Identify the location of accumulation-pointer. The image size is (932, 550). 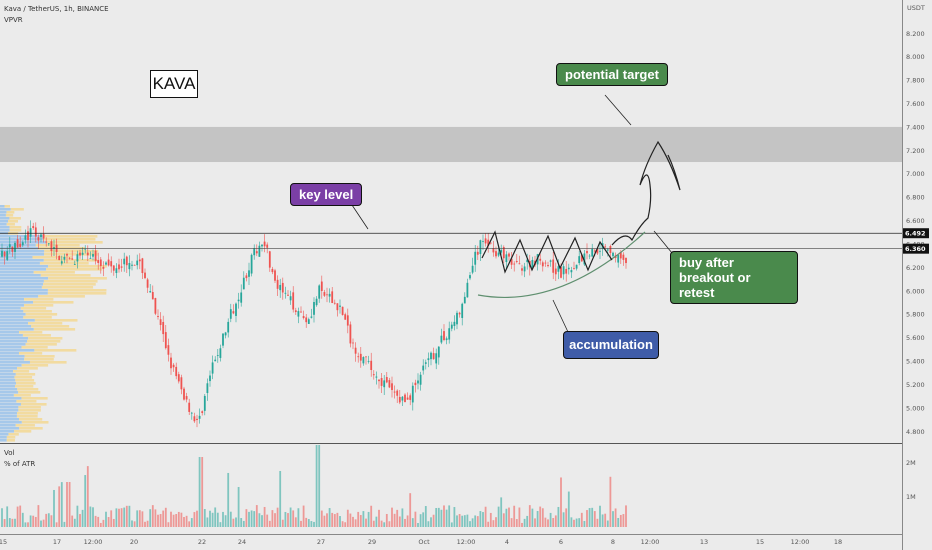
(560, 316).